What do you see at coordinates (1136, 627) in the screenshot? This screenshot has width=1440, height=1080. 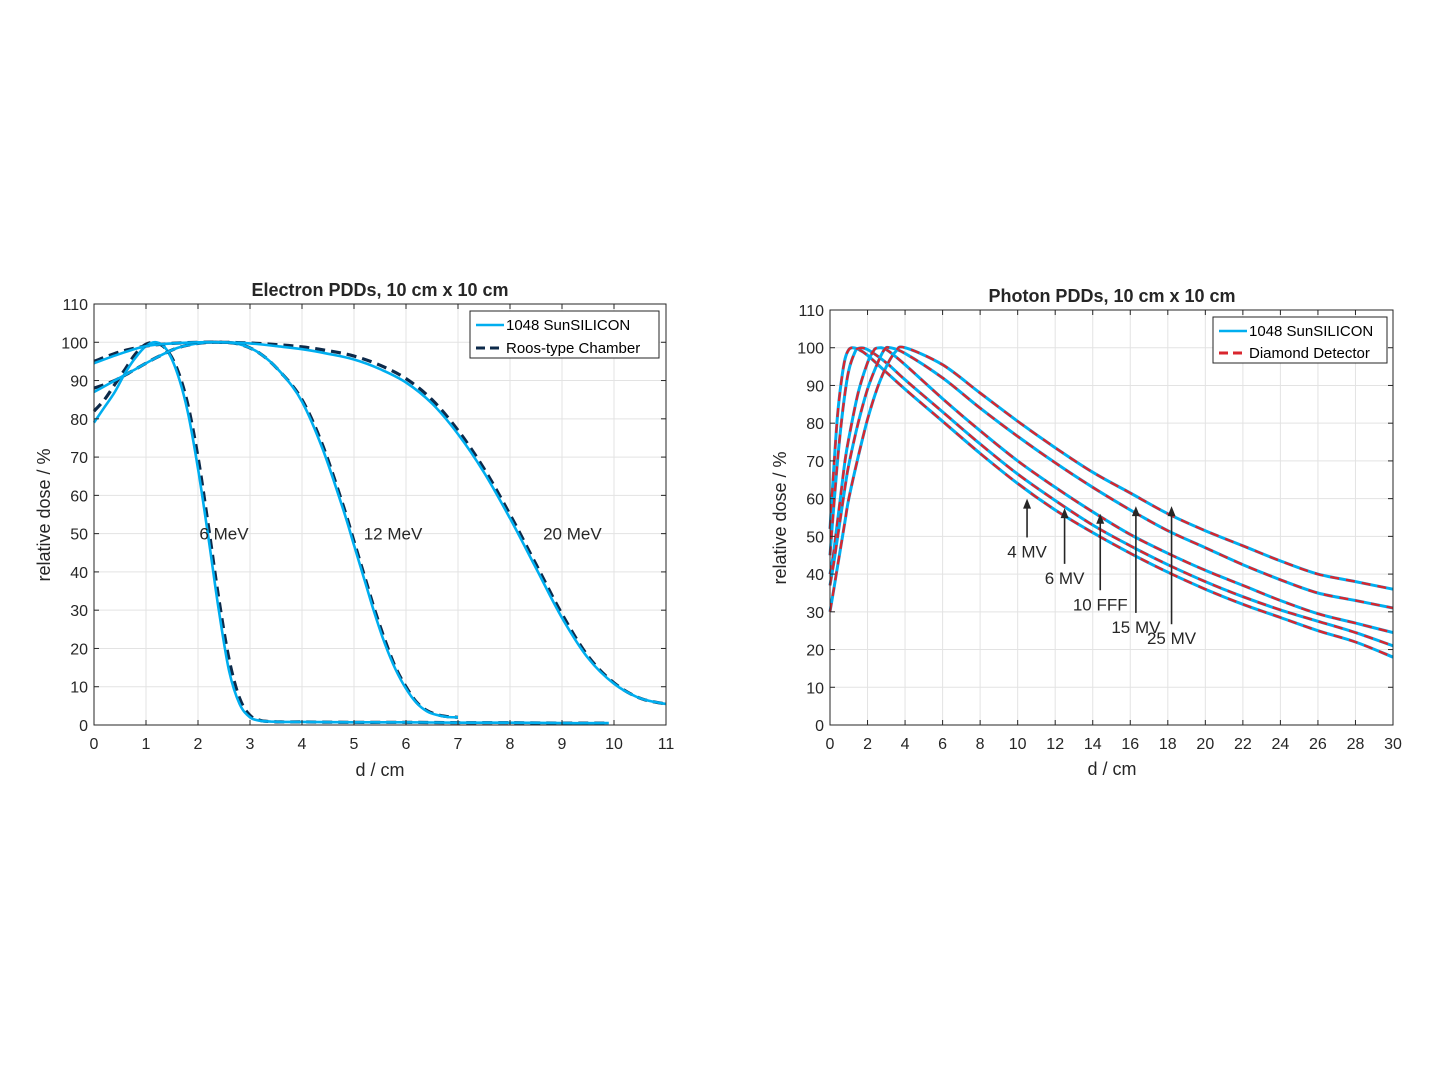 I see `annotation-label: 15 MV` at bounding box center [1136, 627].